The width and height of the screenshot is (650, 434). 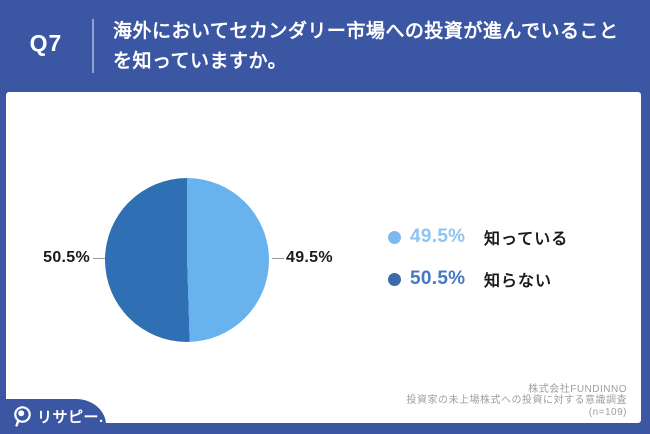 What do you see at coordinates (438, 278) in the screenshot?
I see `legend-percent: 50.5%` at bounding box center [438, 278].